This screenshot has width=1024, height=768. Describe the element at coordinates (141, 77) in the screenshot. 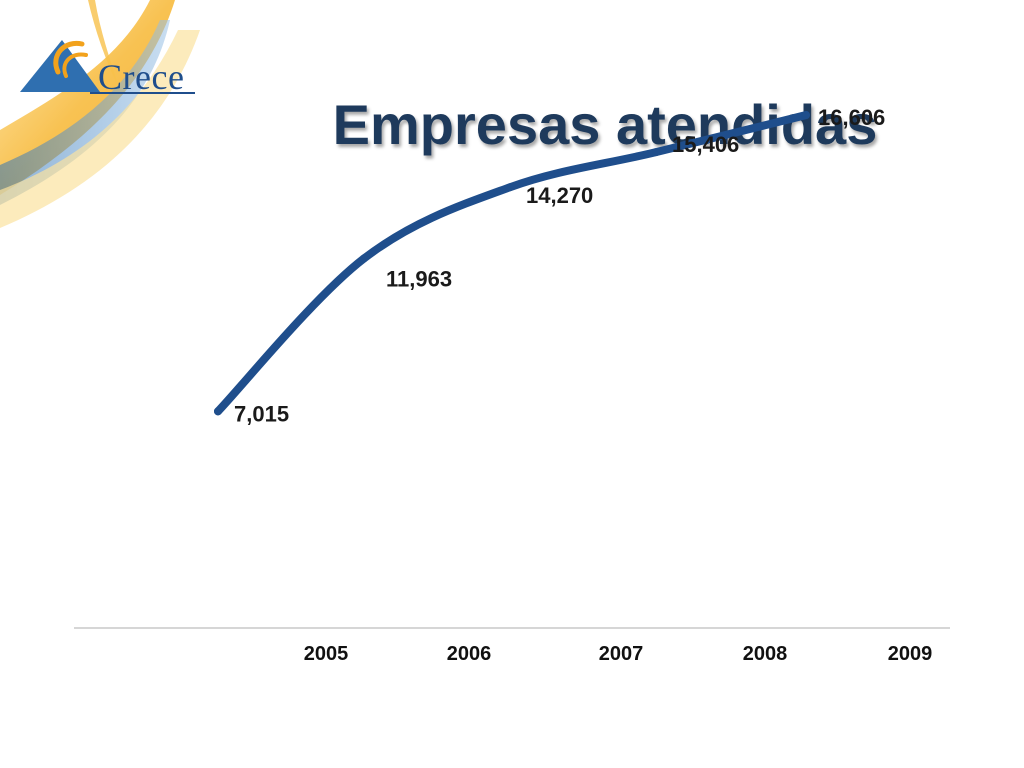

I see `logo-text: Crece` at that location.